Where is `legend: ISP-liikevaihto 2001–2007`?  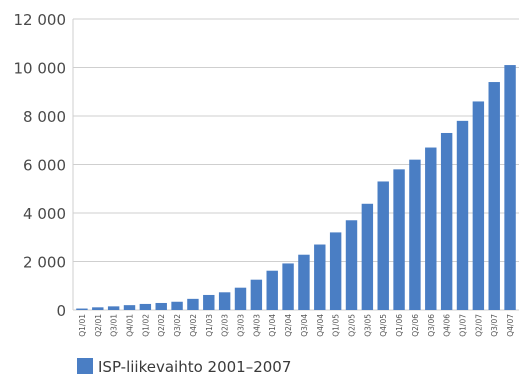 legend: ISP-liikevaihto 2001–2007 is located at coordinates (184, 367).